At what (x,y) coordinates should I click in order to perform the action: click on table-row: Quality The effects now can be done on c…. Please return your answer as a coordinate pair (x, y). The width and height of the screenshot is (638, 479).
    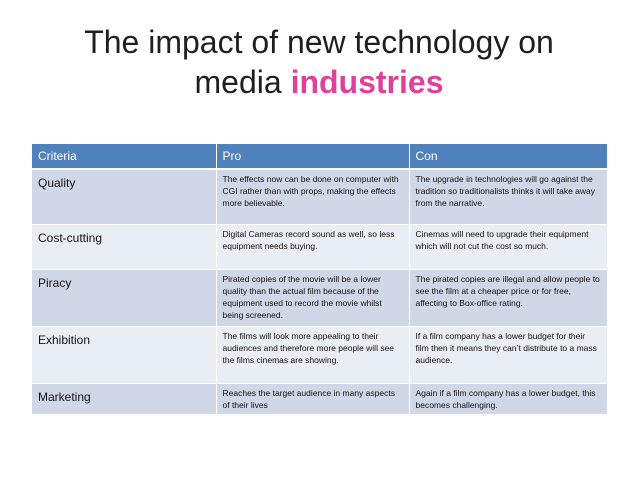
    Looking at the image, I should click on (320, 197).